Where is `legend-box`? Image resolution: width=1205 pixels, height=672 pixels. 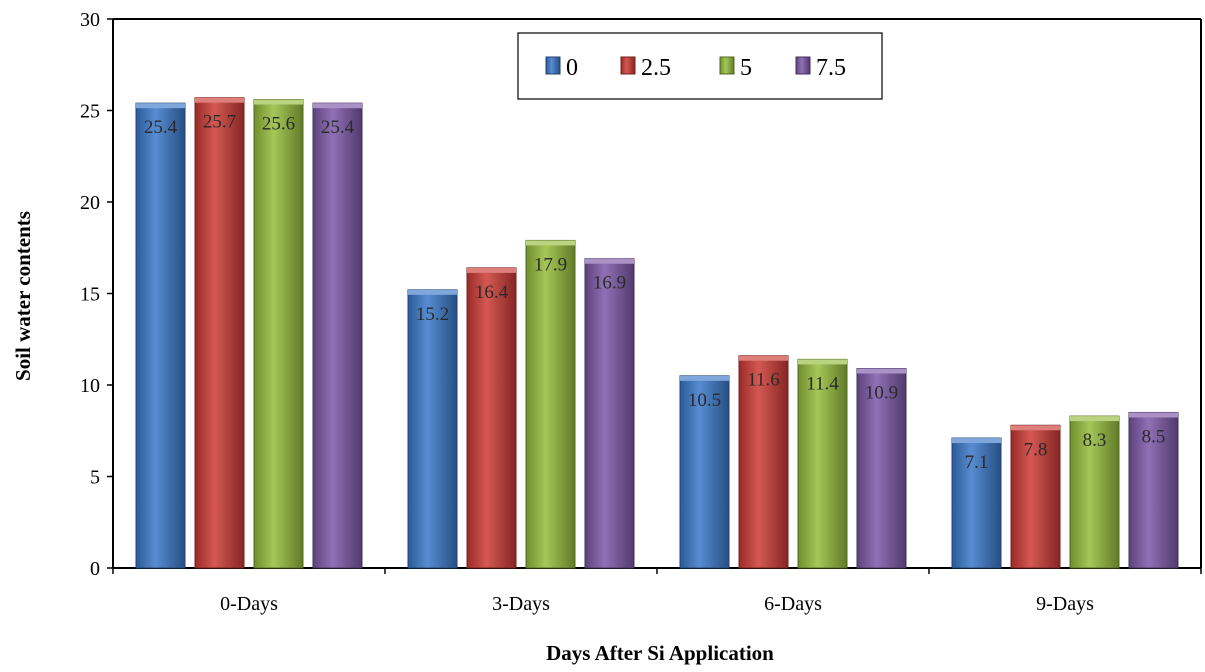 legend-box is located at coordinates (700, 66).